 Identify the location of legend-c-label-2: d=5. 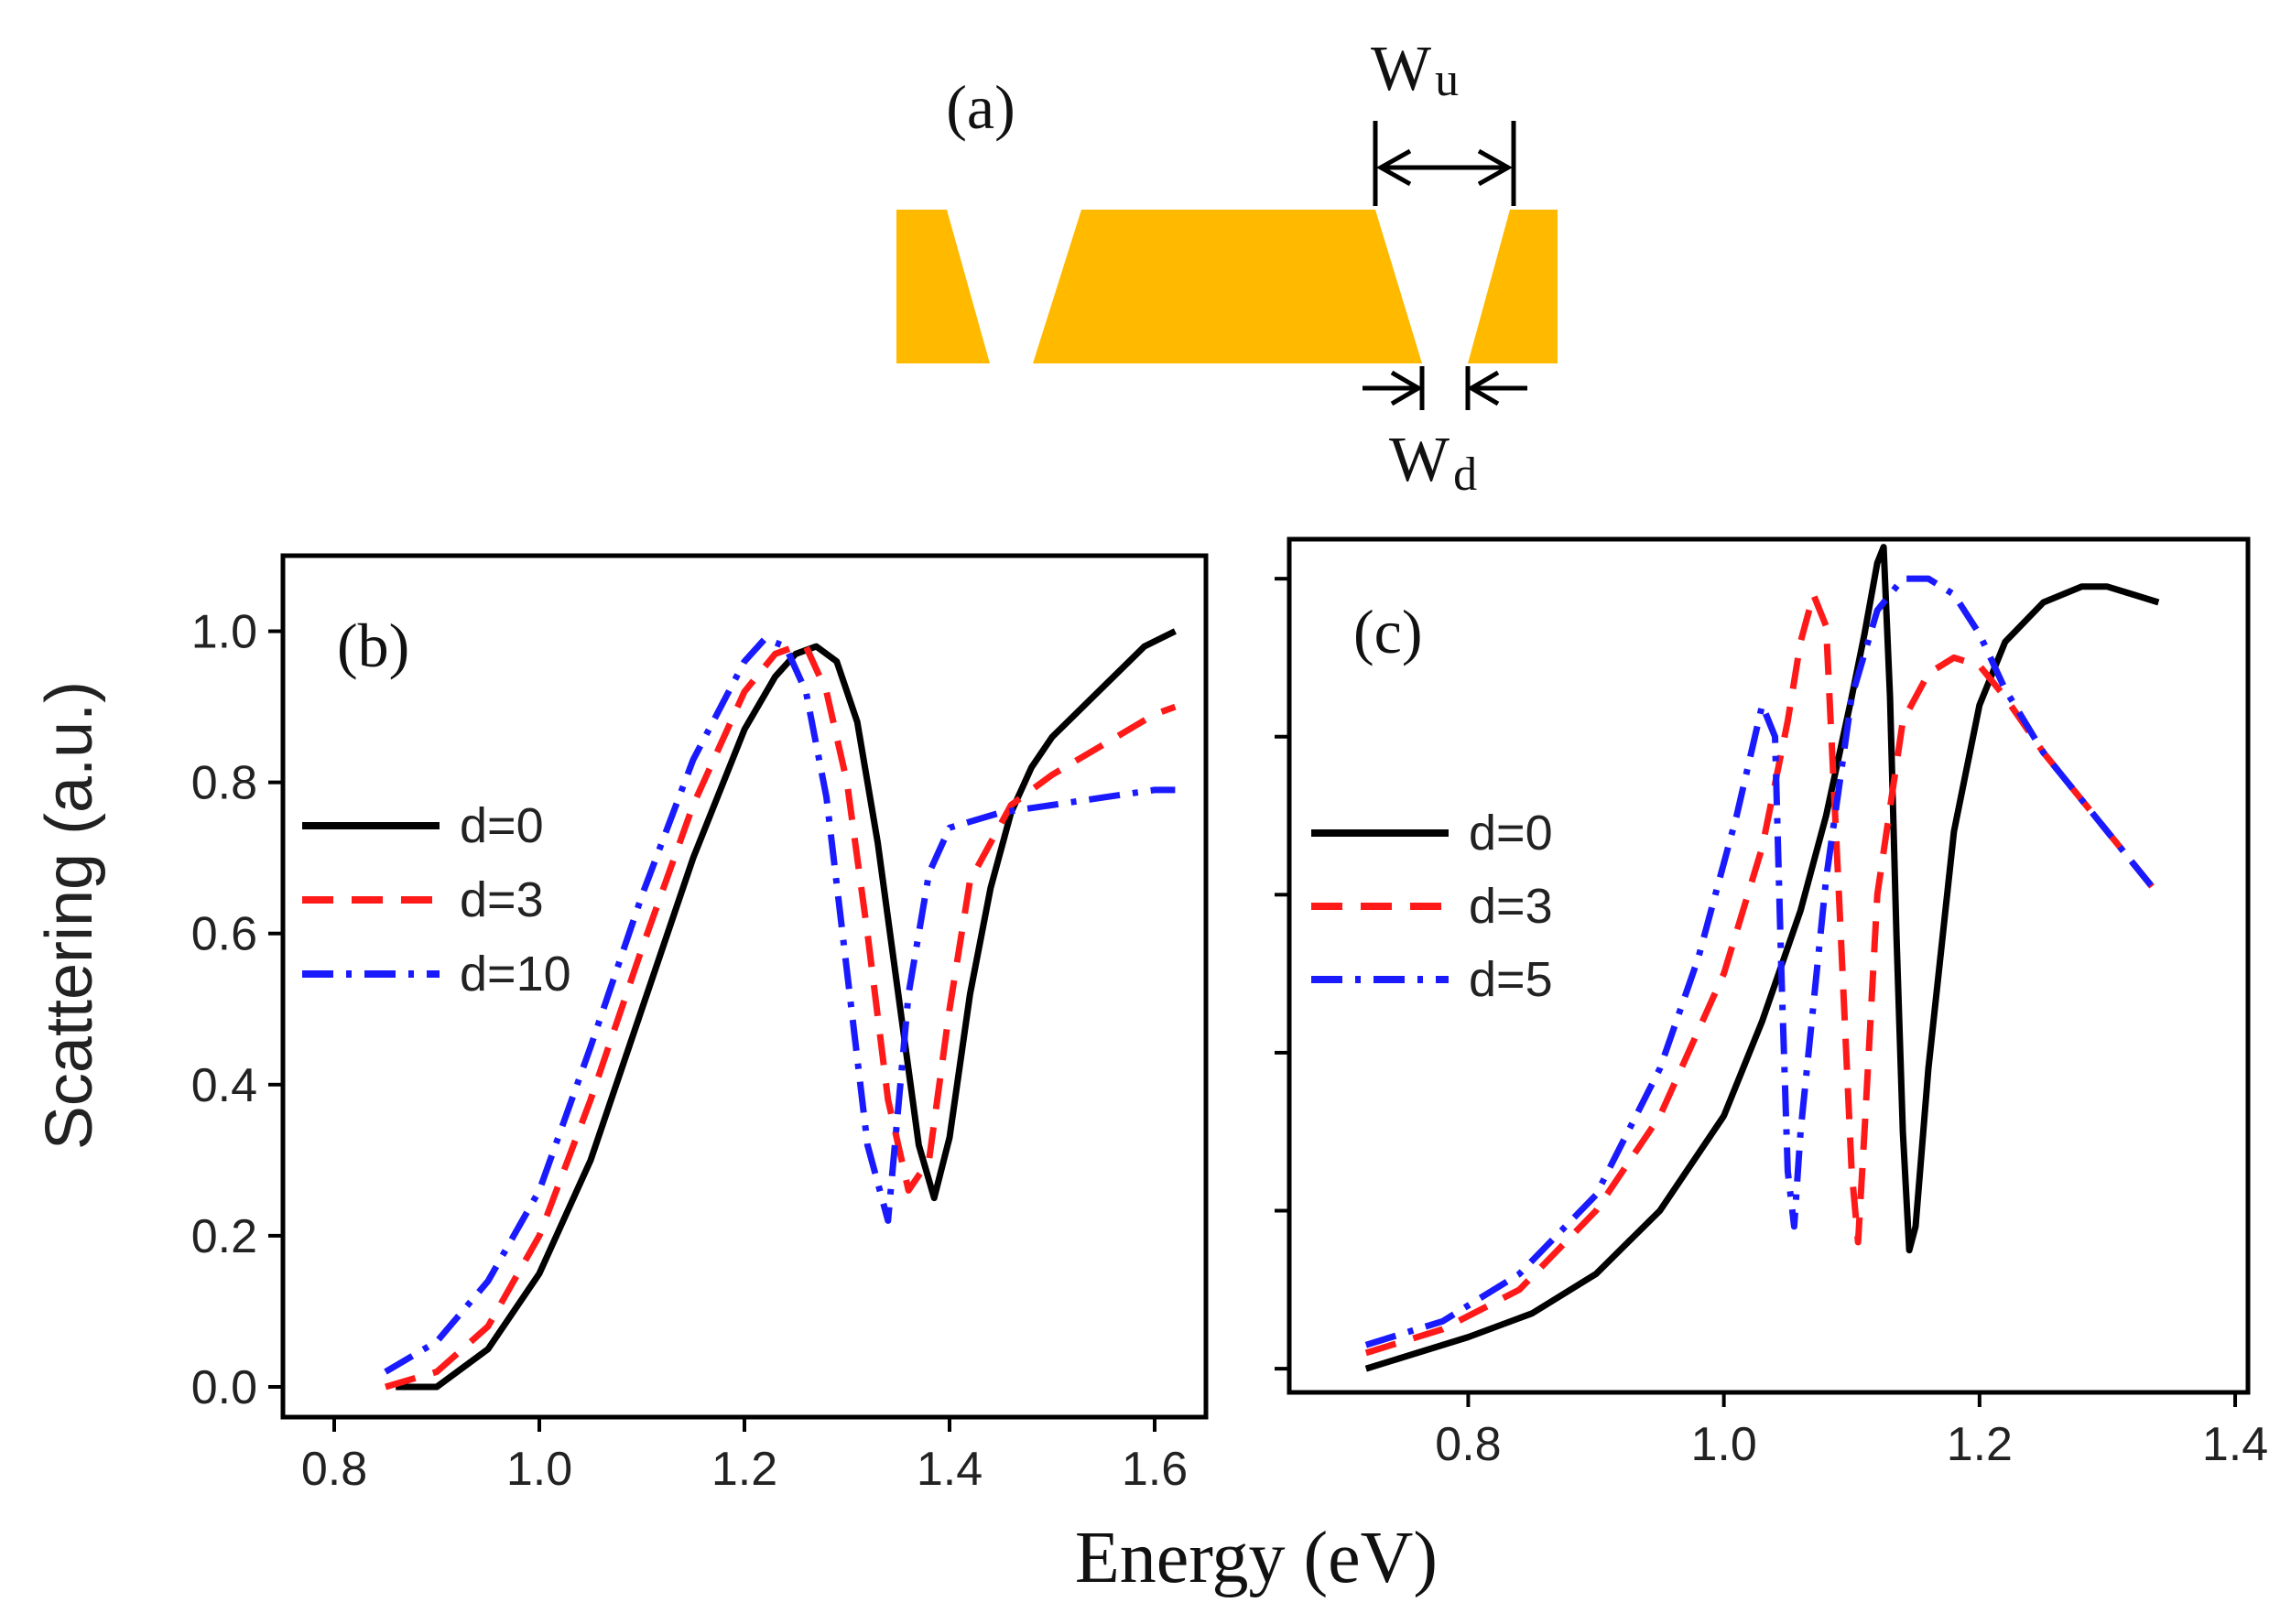
(1511, 979).